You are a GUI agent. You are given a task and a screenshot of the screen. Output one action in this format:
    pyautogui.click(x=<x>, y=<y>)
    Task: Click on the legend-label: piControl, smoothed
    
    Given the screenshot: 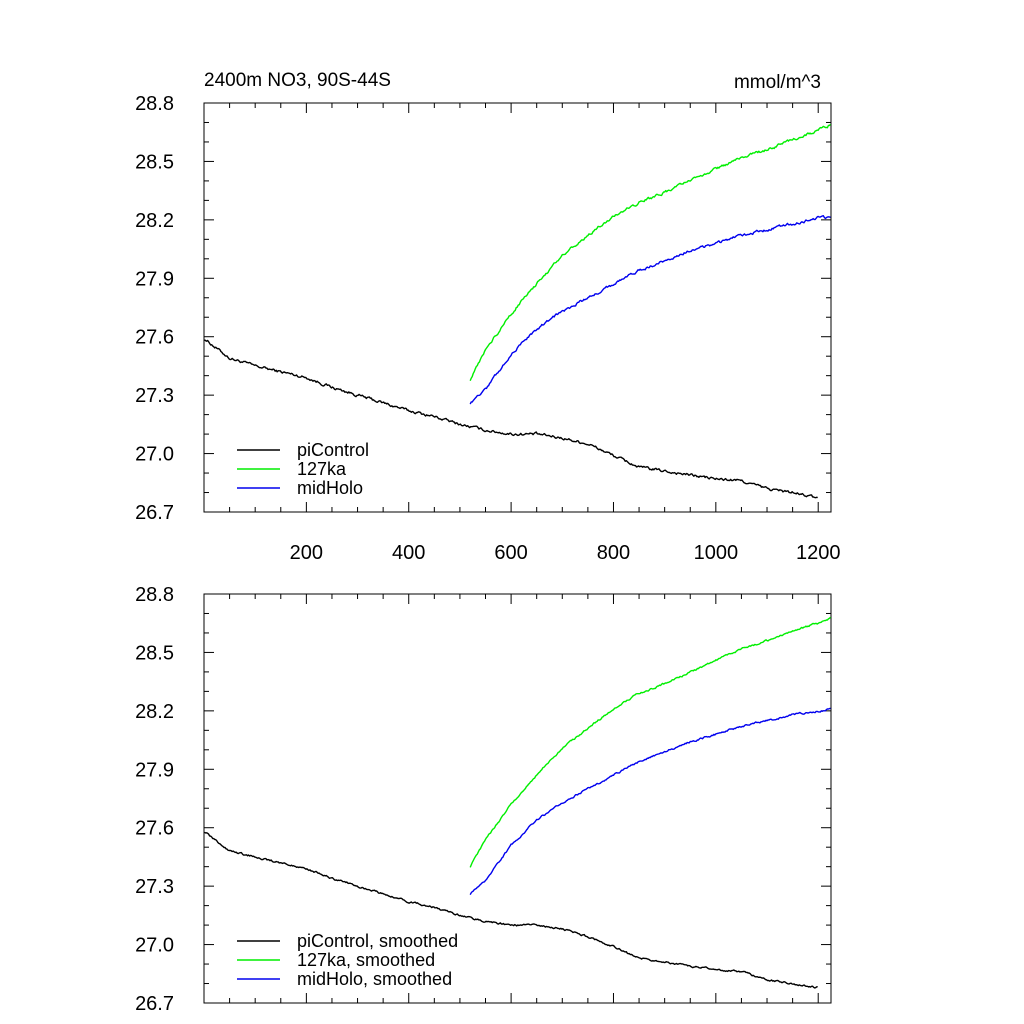 What is the action you would take?
    pyautogui.click(x=377, y=941)
    